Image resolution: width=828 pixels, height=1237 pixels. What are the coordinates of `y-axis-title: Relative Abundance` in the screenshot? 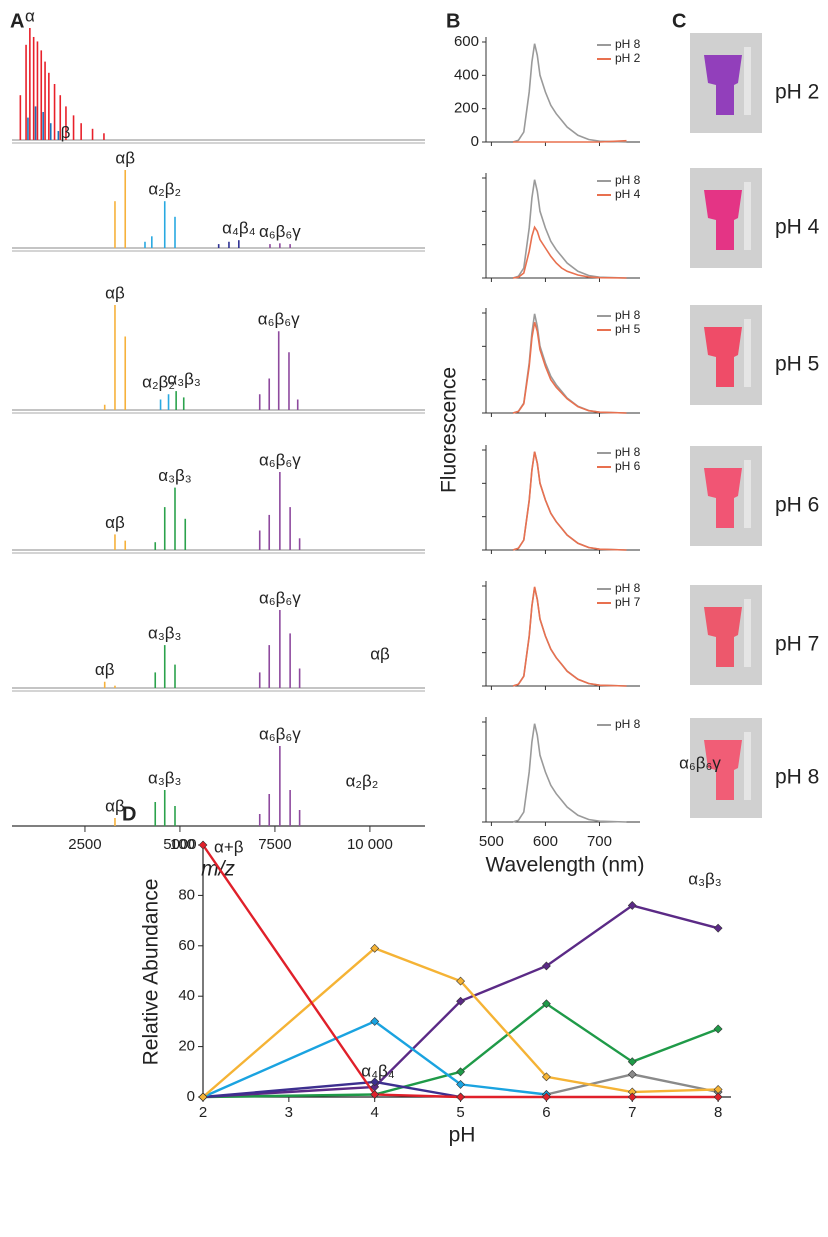 It's located at (151, 972).